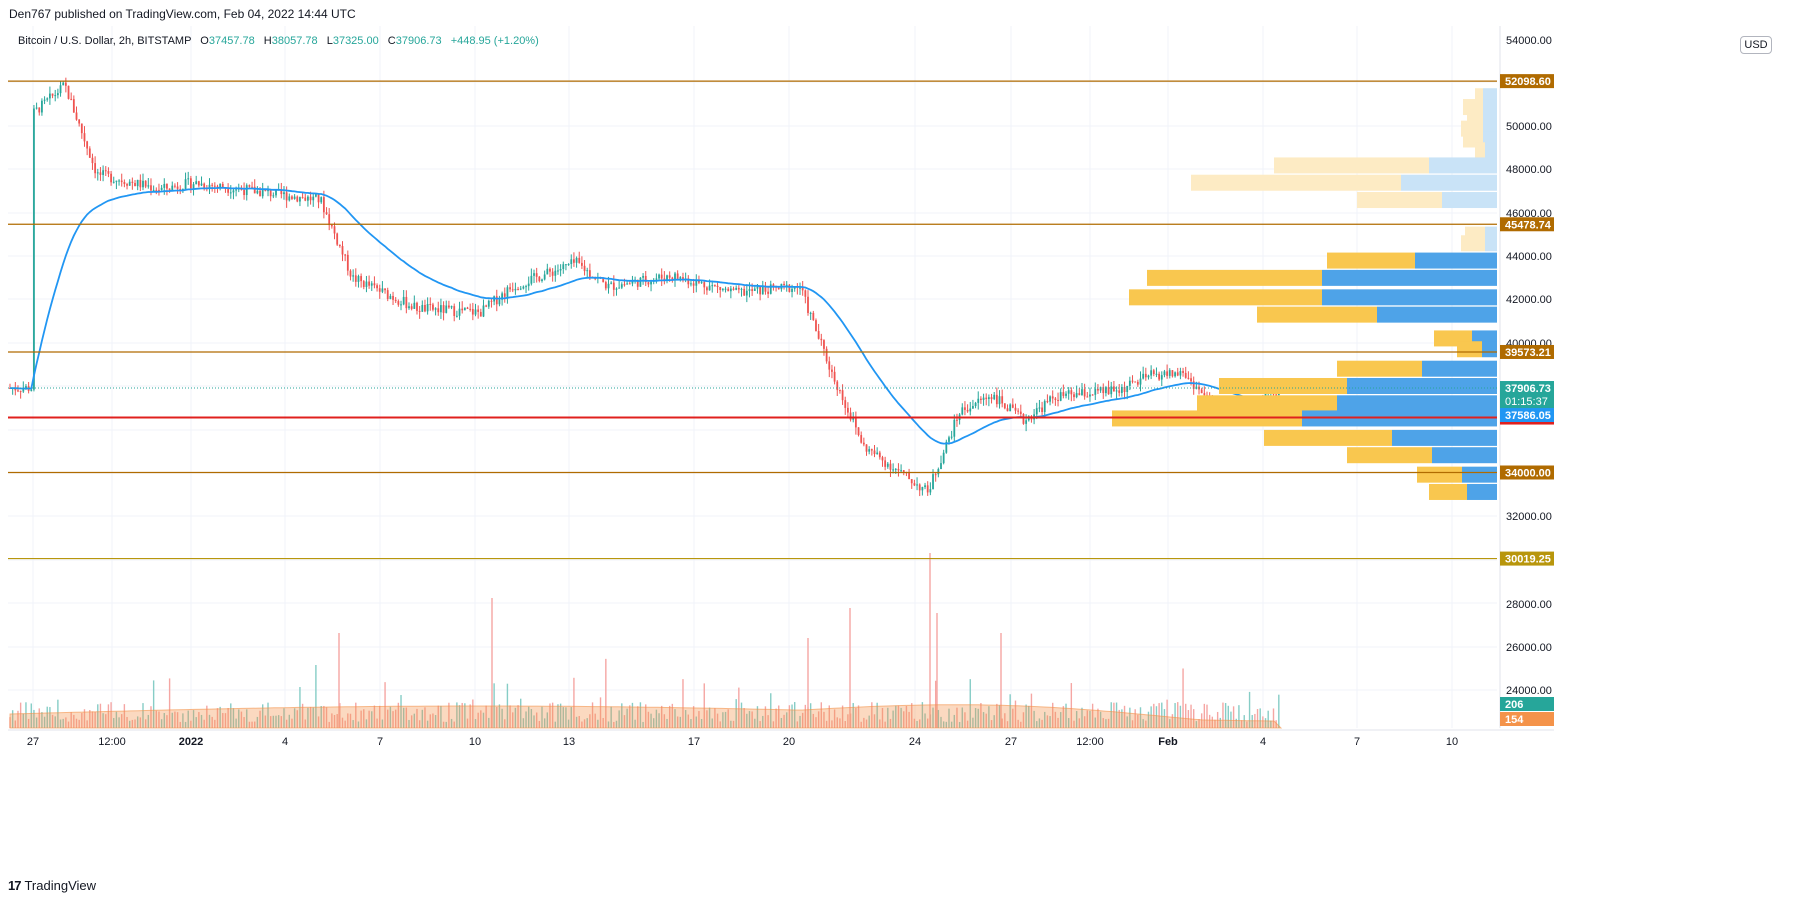  What do you see at coordinates (1529, 170) in the screenshot?
I see `price-tick-label: 48000.00` at bounding box center [1529, 170].